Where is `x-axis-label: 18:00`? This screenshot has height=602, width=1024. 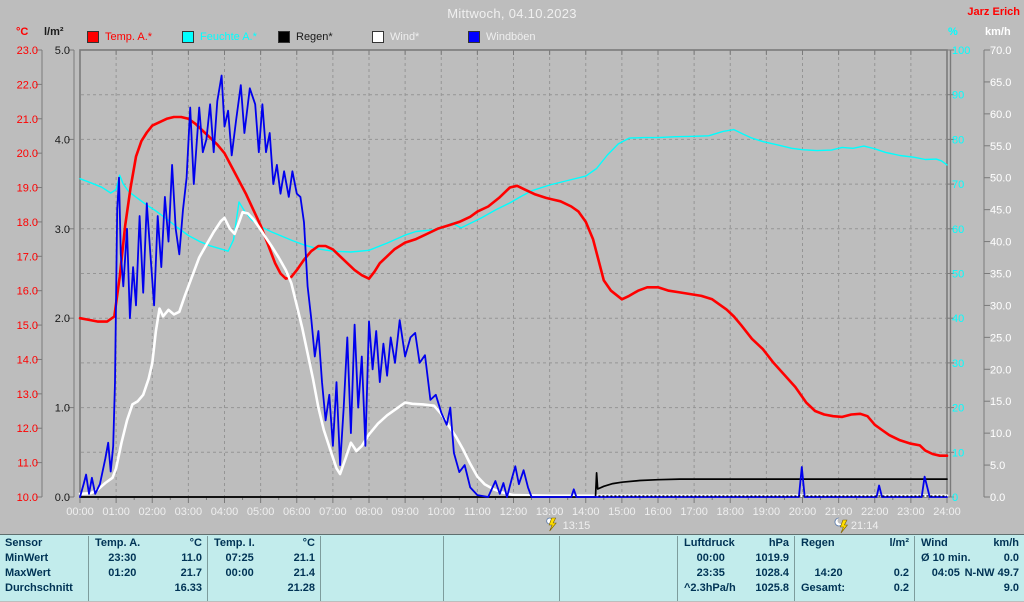 x-axis-label: 18:00 is located at coordinates (730, 512).